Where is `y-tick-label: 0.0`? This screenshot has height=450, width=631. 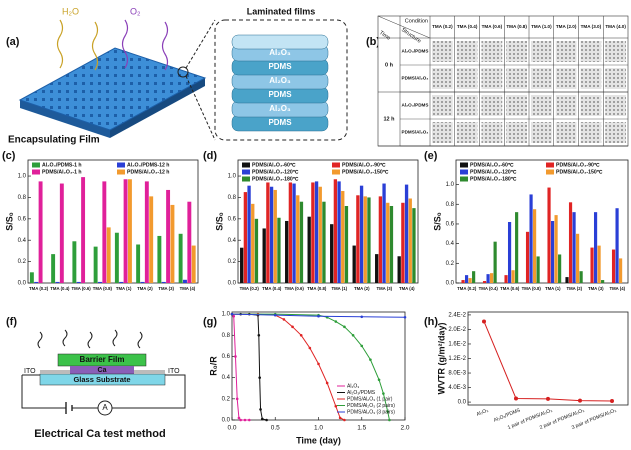
y-tick-label: 0.0 is located at coordinates (226, 421).